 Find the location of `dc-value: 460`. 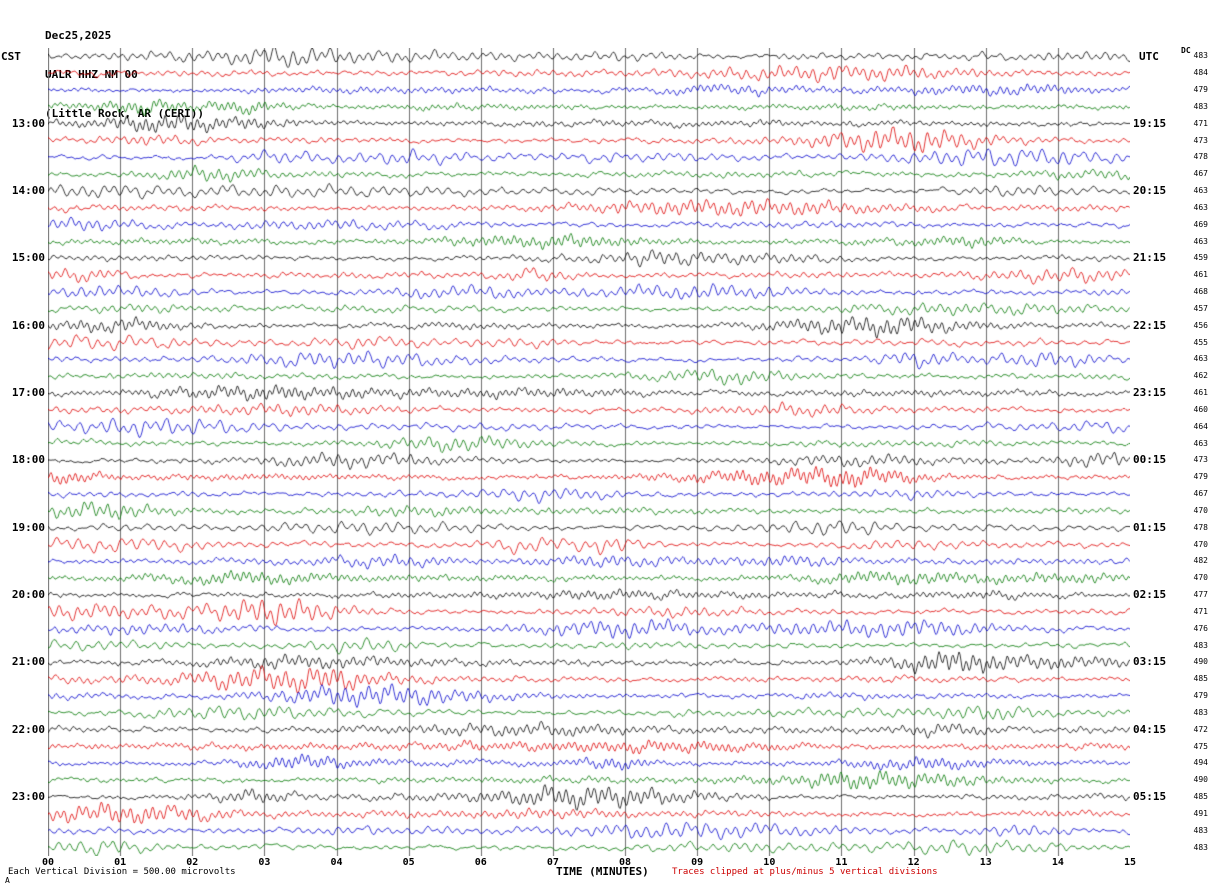

dc-value: 460 is located at coordinates (1200, 409).